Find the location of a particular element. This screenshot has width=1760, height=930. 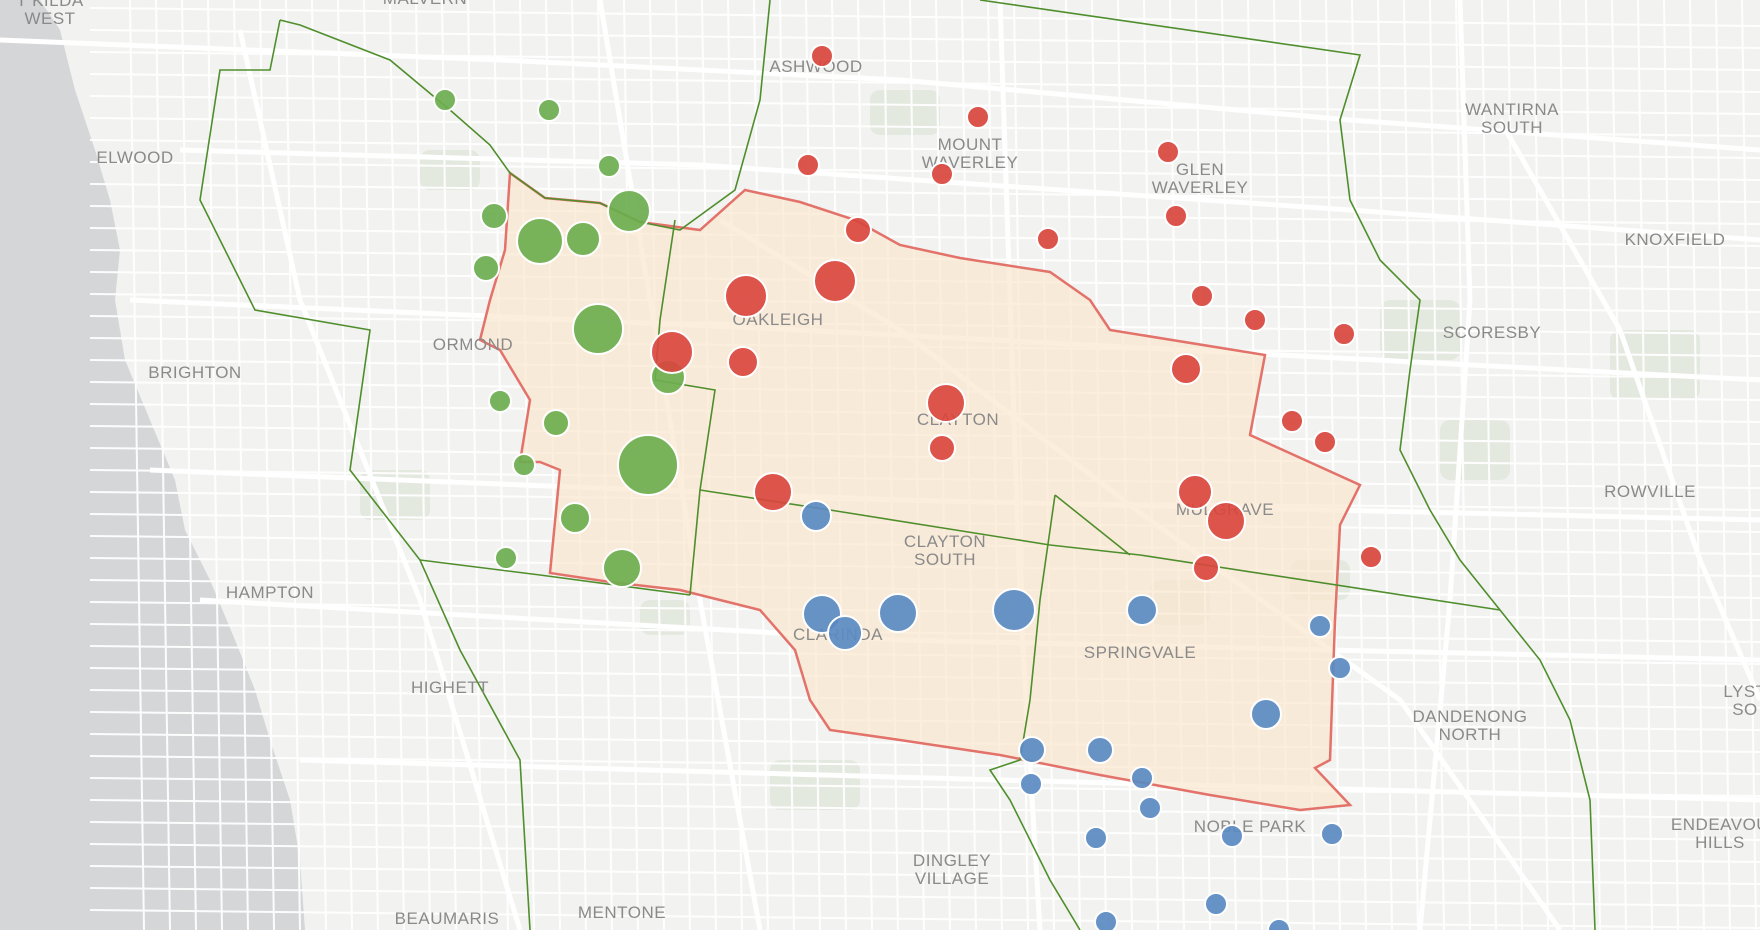

place-label-st-kilda-west: T KILDA WEST is located at coordinates (50, 14).